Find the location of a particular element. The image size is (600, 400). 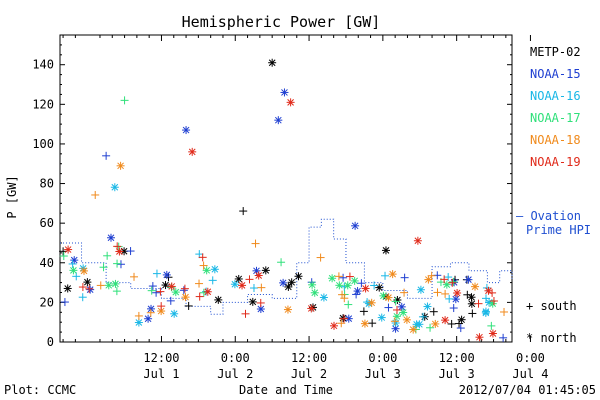

y-axis-label: P [GW] is located at coordinates (12, 196).